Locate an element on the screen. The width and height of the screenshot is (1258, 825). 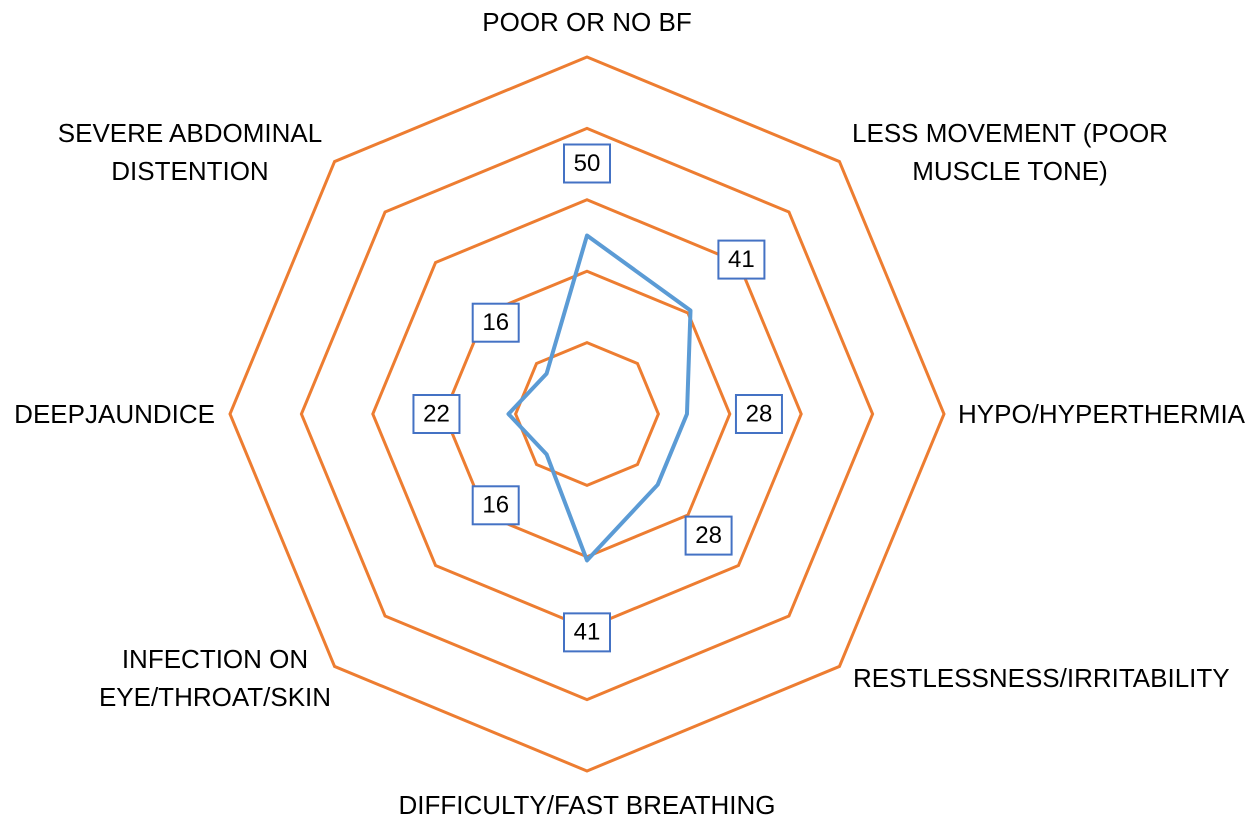
data-label: 22 is located at coordinates (436, 413).